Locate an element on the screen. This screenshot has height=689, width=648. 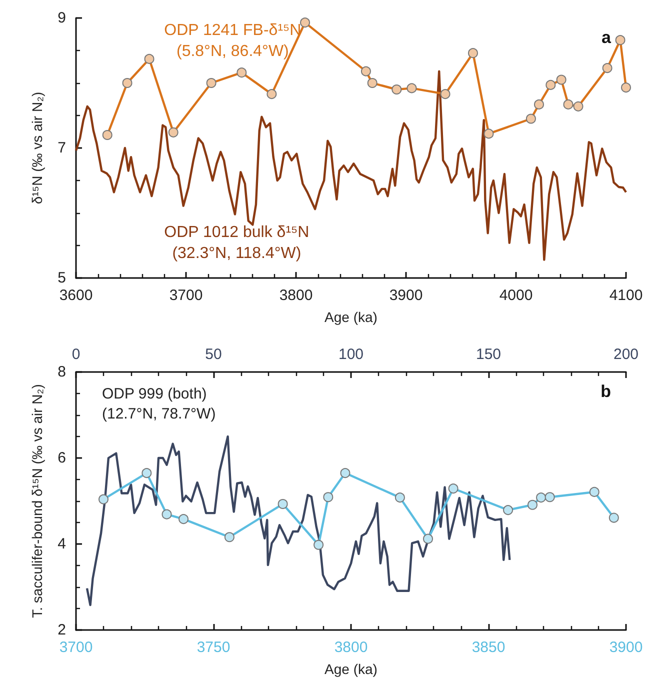
y-tick-label: 5 is located at coordinates (62, 278).